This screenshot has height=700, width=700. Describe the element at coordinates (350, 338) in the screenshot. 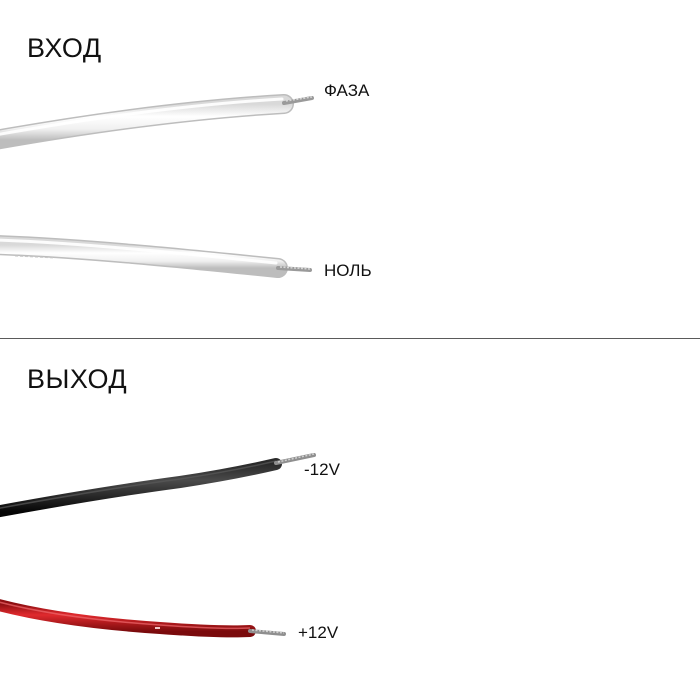

I see `section-divider` at that location.